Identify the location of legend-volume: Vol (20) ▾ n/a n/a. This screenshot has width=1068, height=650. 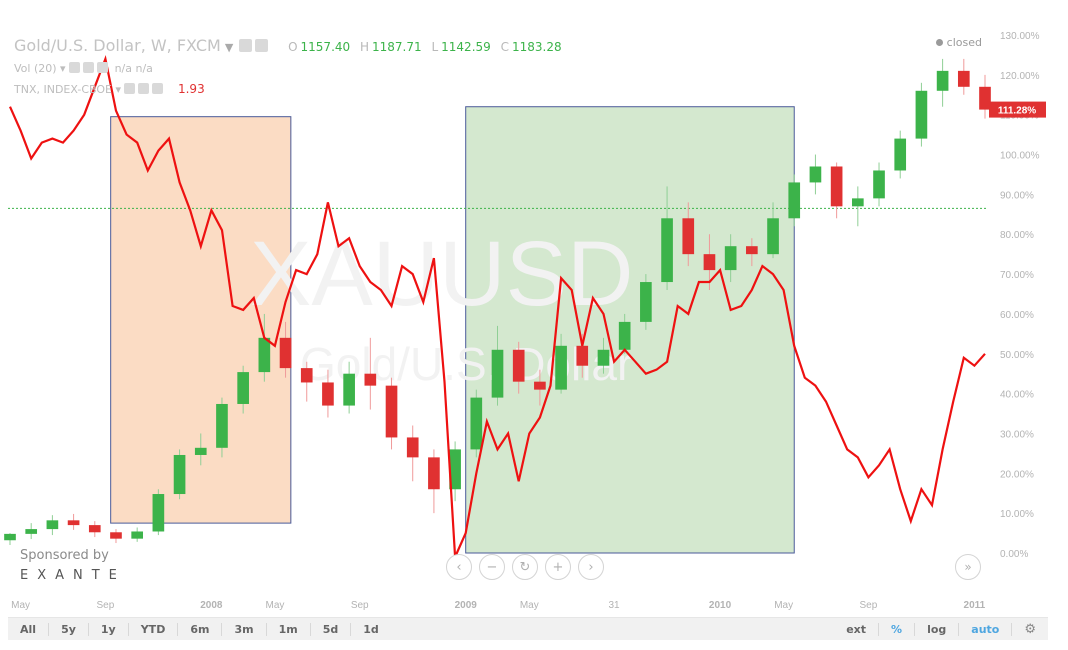
(83, 68).